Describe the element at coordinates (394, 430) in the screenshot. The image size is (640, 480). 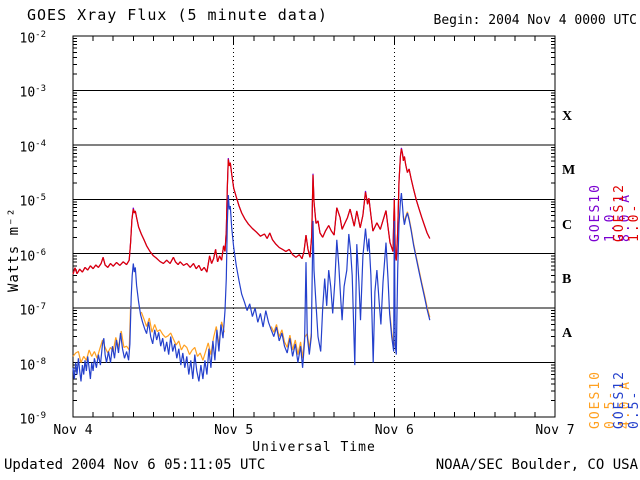
I see `x-tick-label: Nov 6` at that location.